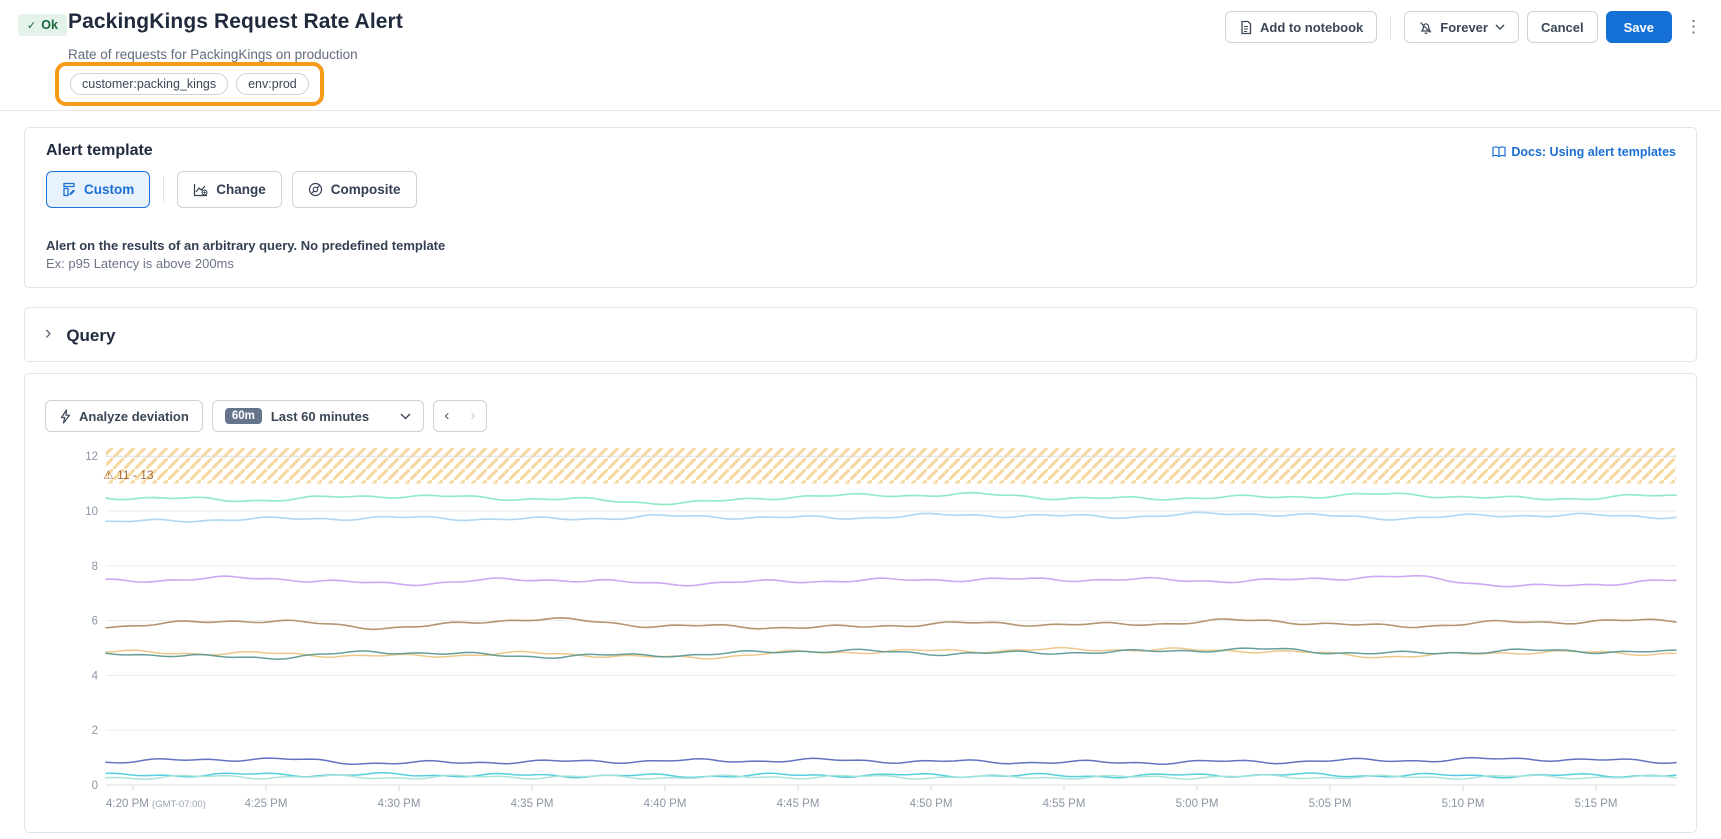 The width and height of the screenshot is (1721, 839). I want to click on x-axis-label: 5:15 PM, so click(1596, 804).